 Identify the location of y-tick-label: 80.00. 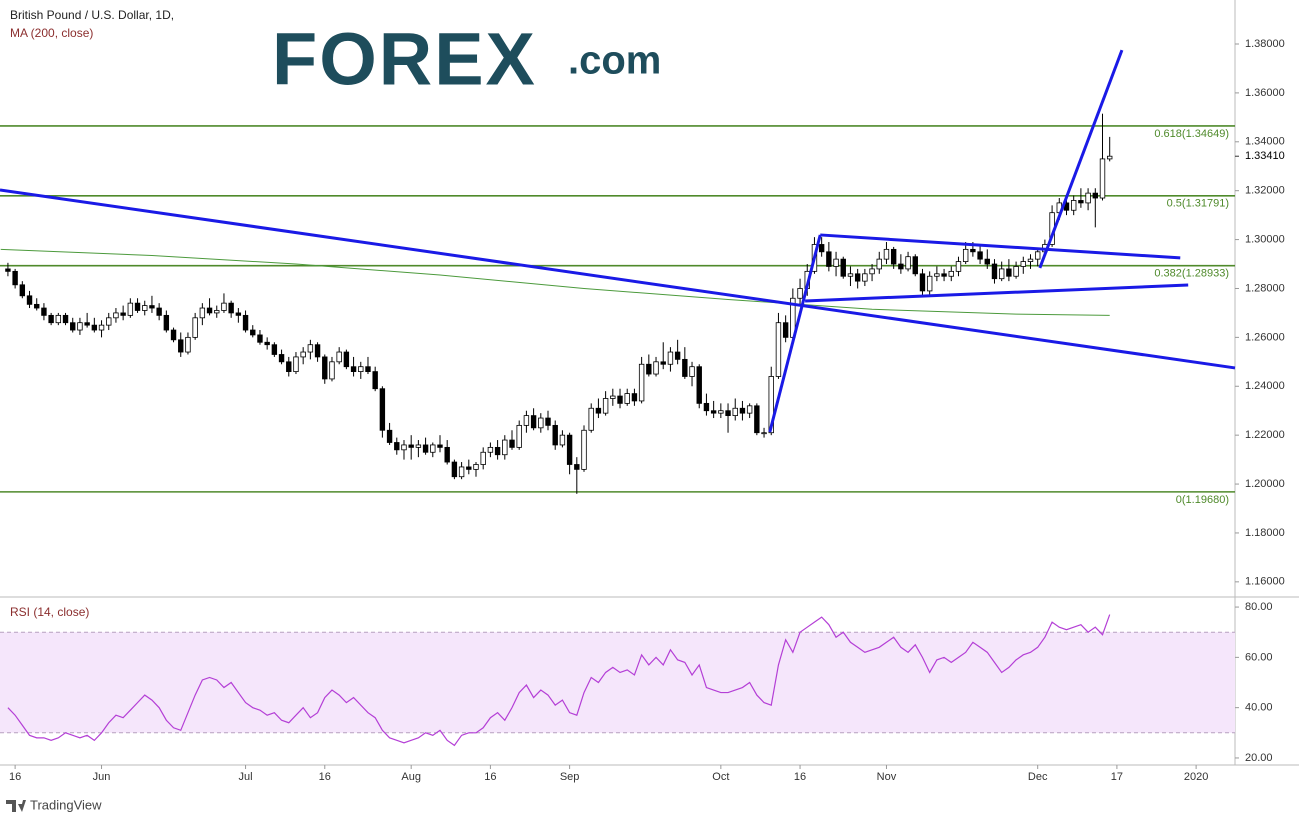
(1259, 607).